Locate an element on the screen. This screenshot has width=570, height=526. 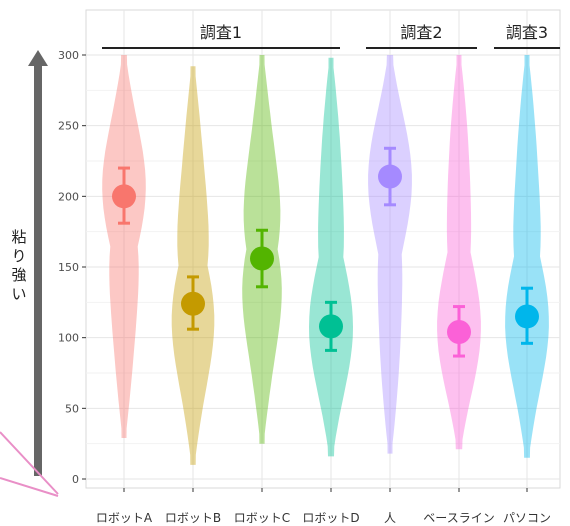
mean-point-人 is located at coordinates (390, 176).